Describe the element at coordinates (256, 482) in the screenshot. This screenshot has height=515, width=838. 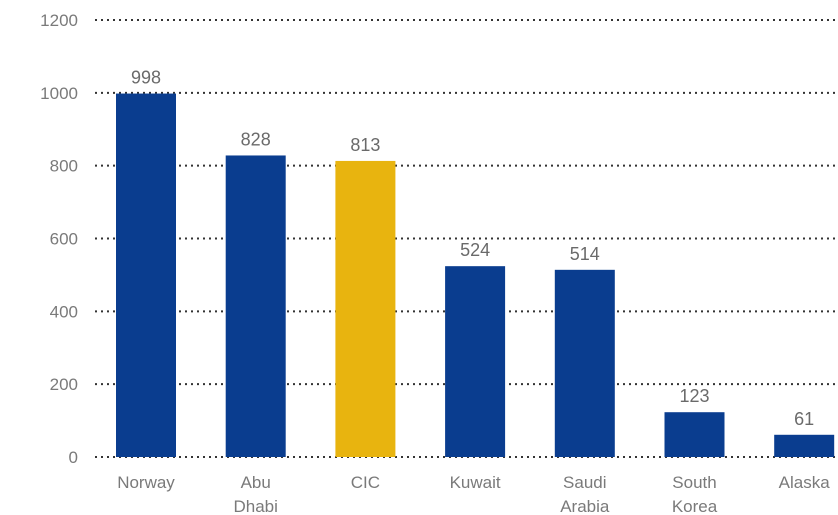
I see `x-tick-label: Abu` at that location.